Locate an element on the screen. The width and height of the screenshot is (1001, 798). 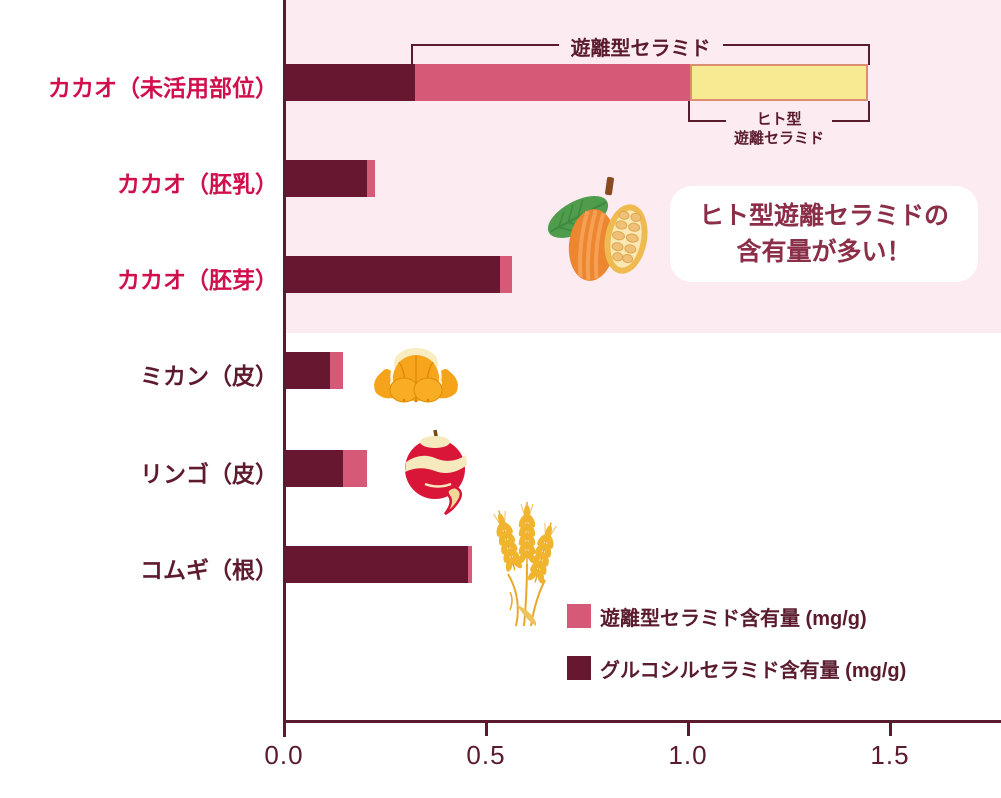
apple-icon is located at coordinates (436, 472).